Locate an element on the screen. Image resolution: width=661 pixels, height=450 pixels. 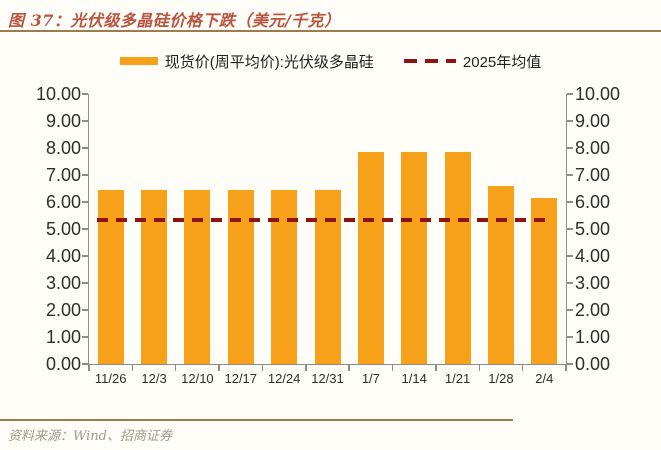
bar-1/7 is located at coordinates (370, 258).